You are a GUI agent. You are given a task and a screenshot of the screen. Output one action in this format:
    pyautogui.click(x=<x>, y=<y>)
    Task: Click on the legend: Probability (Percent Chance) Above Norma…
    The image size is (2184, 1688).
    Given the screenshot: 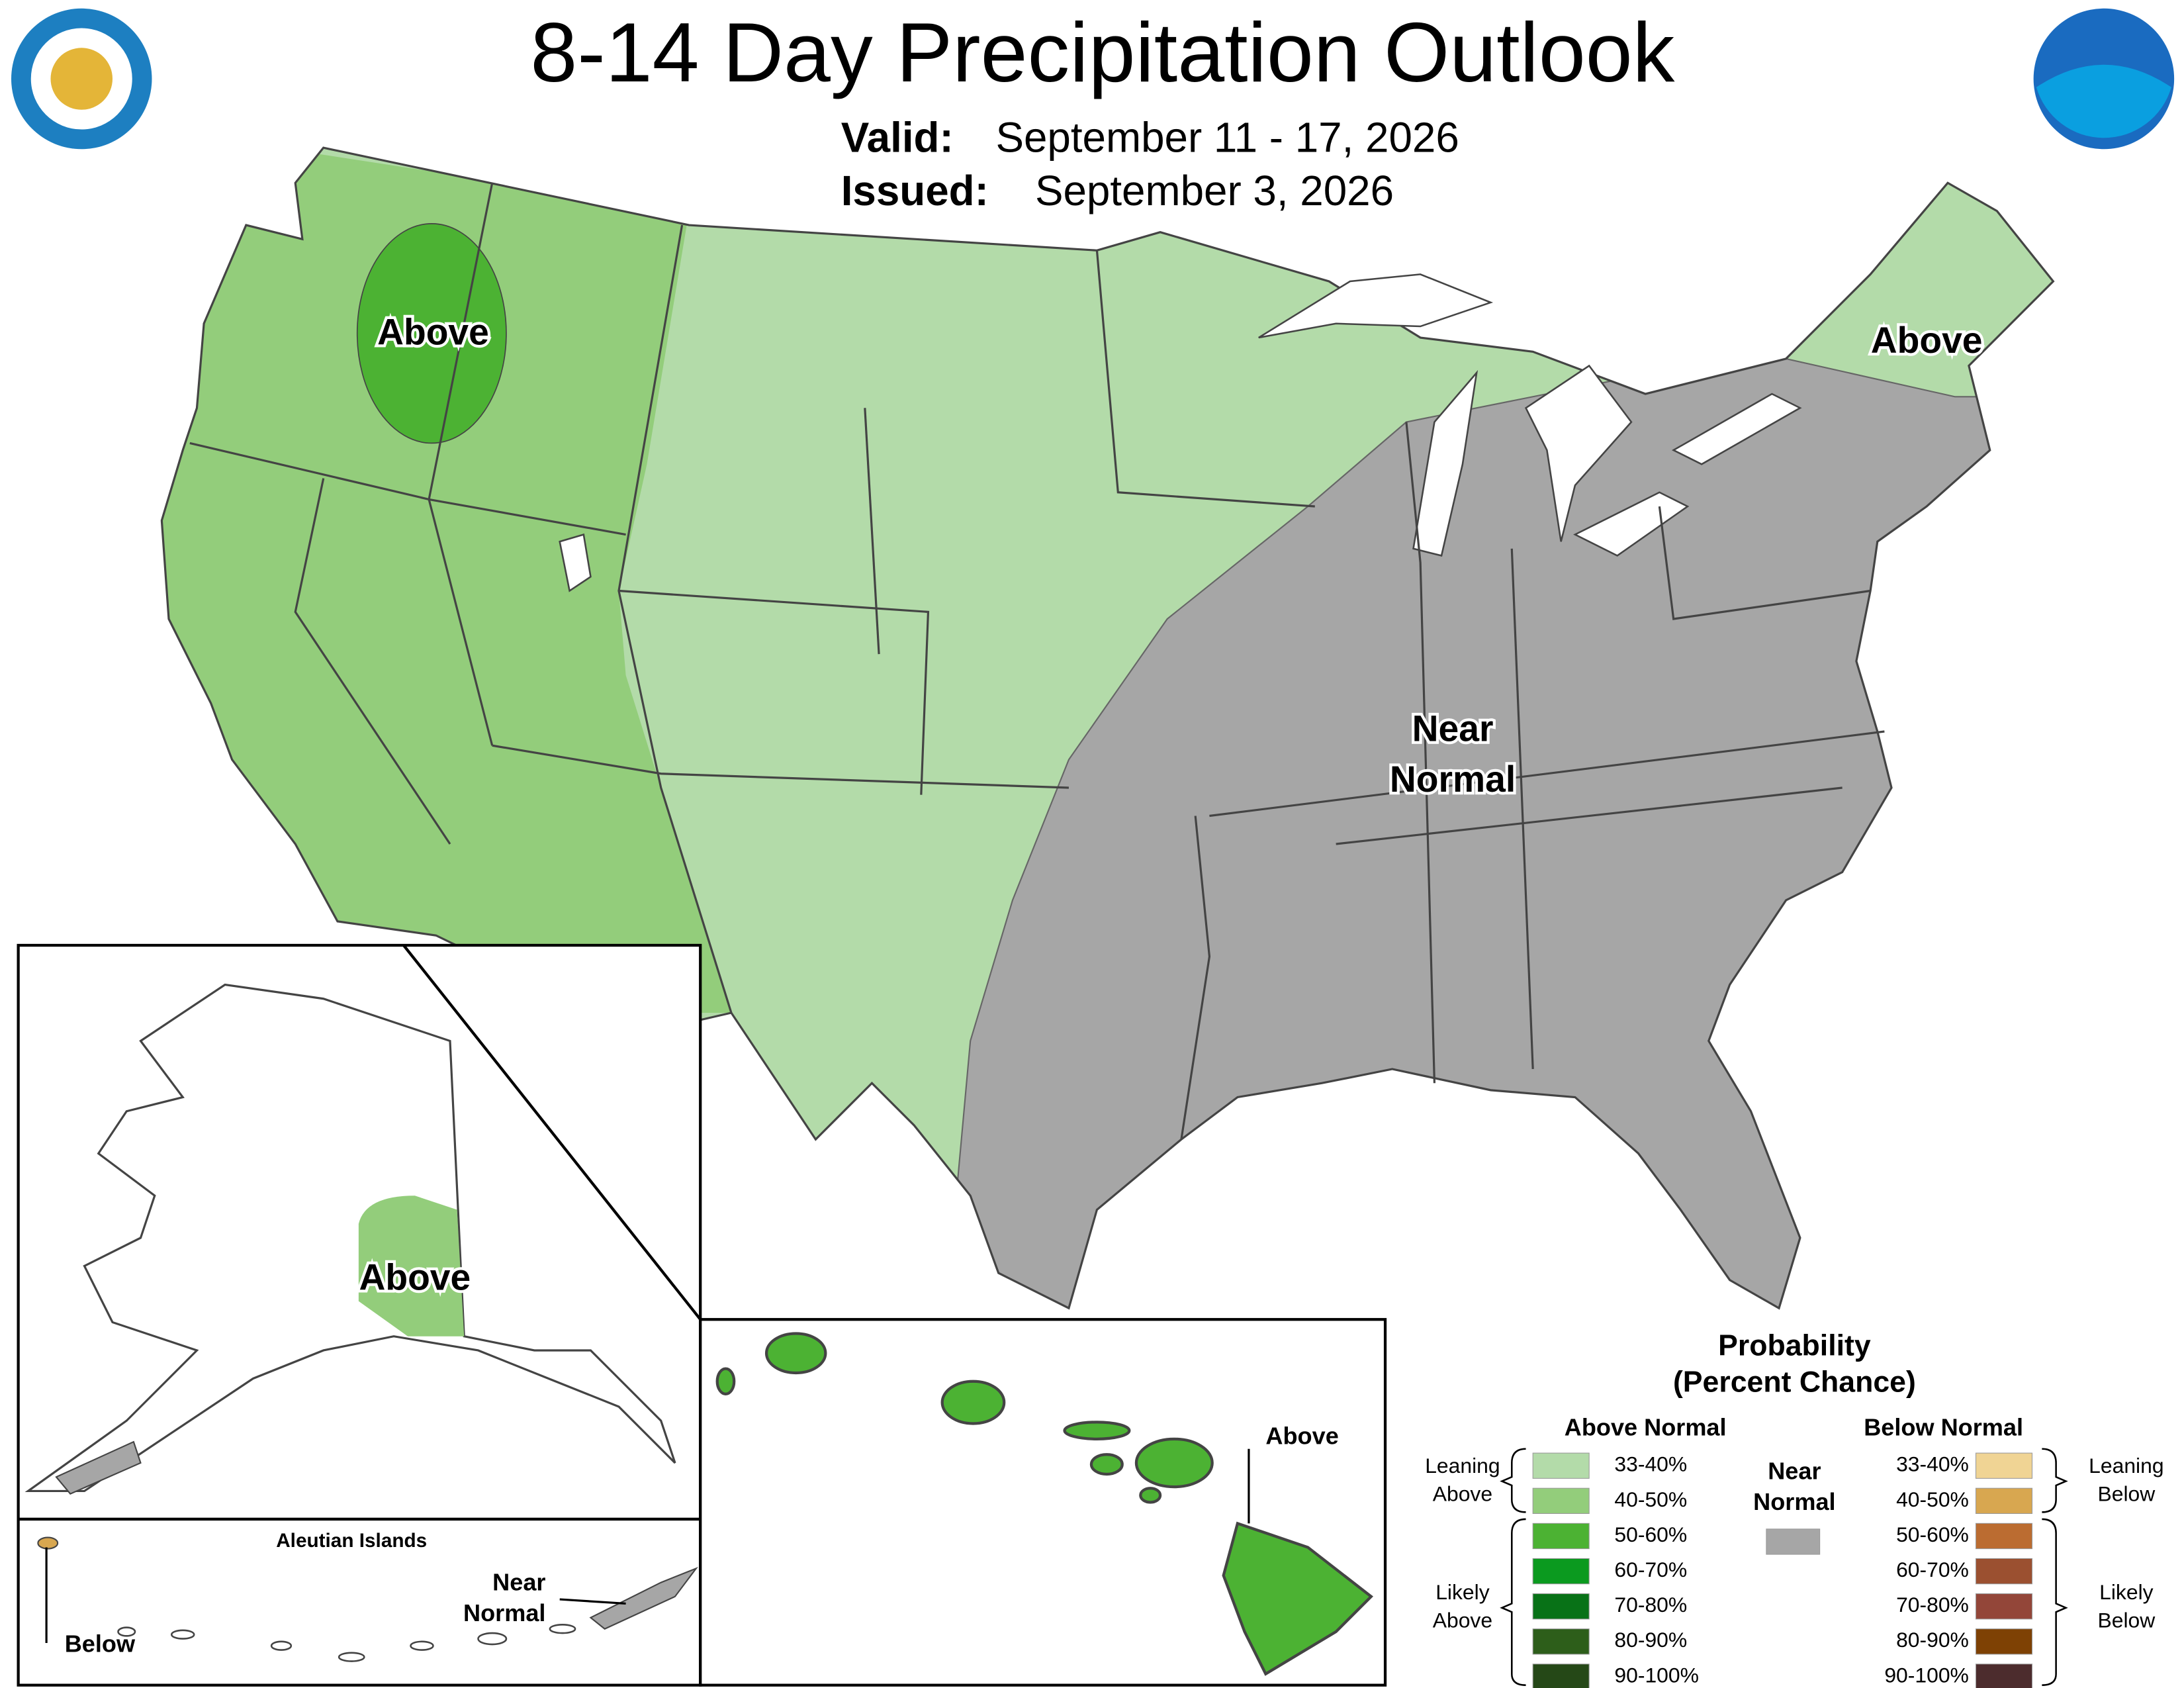 What is the action you would take?
    pyautogui.click(x=1794, y=1509)
    